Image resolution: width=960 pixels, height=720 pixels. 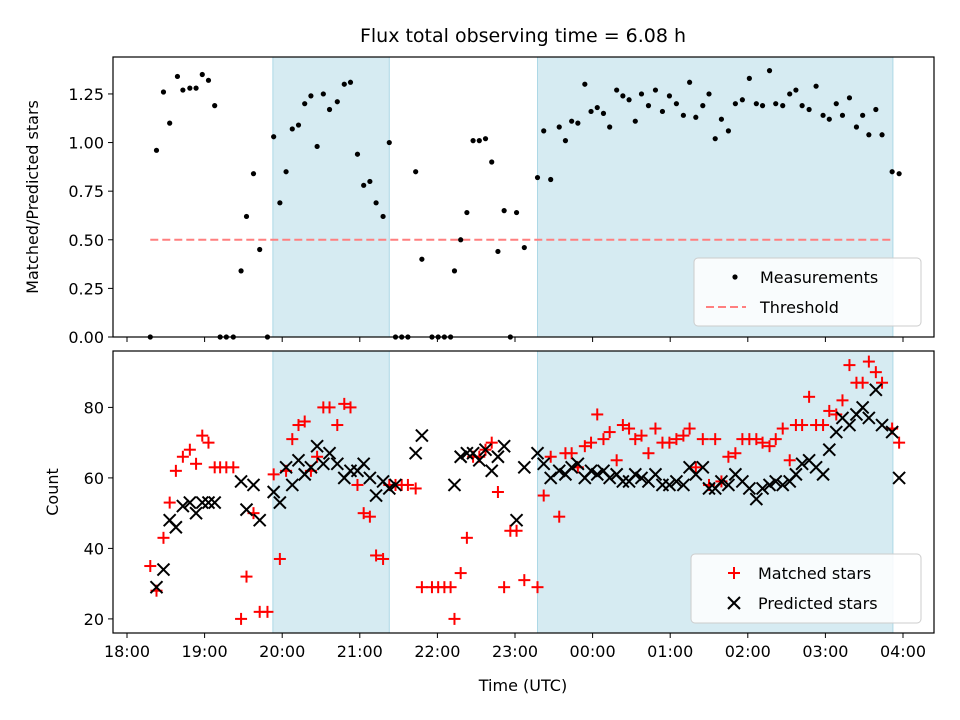 What do you see at coordinates (734, 573) in the screenshot?
I see `legend-marker-matched-stars` at bounding box center [734, 573].